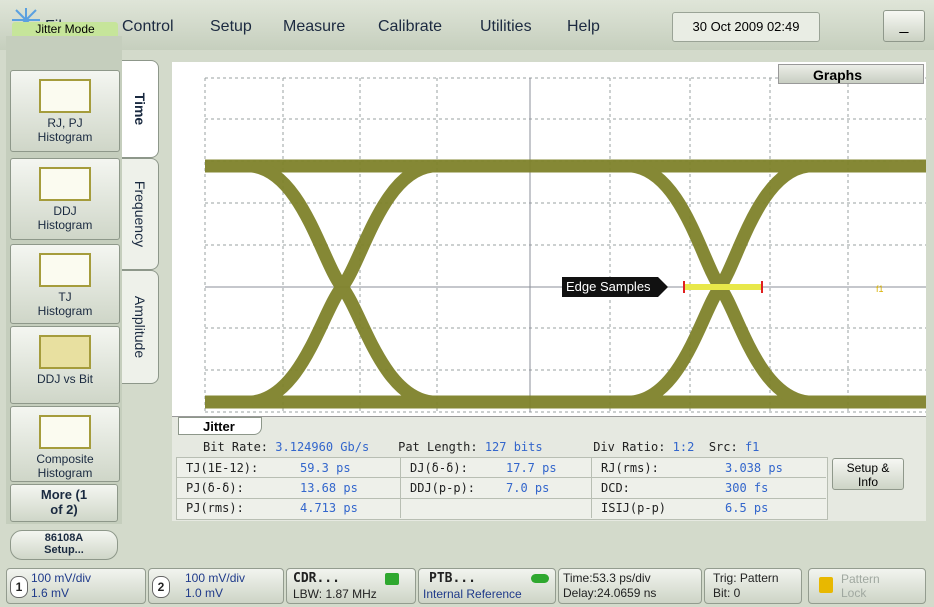  Describe the element at coordinates (322, 447) in the screenshot. I see `summary-value: 3.124960 Gb/s` at that location.